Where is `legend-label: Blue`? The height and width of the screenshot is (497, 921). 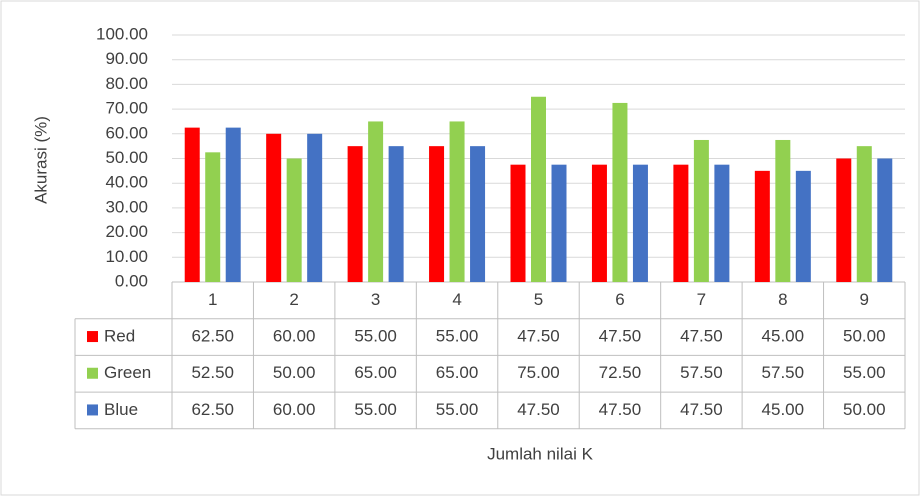
legend-label: Blue is located at coordinates (121, 409).